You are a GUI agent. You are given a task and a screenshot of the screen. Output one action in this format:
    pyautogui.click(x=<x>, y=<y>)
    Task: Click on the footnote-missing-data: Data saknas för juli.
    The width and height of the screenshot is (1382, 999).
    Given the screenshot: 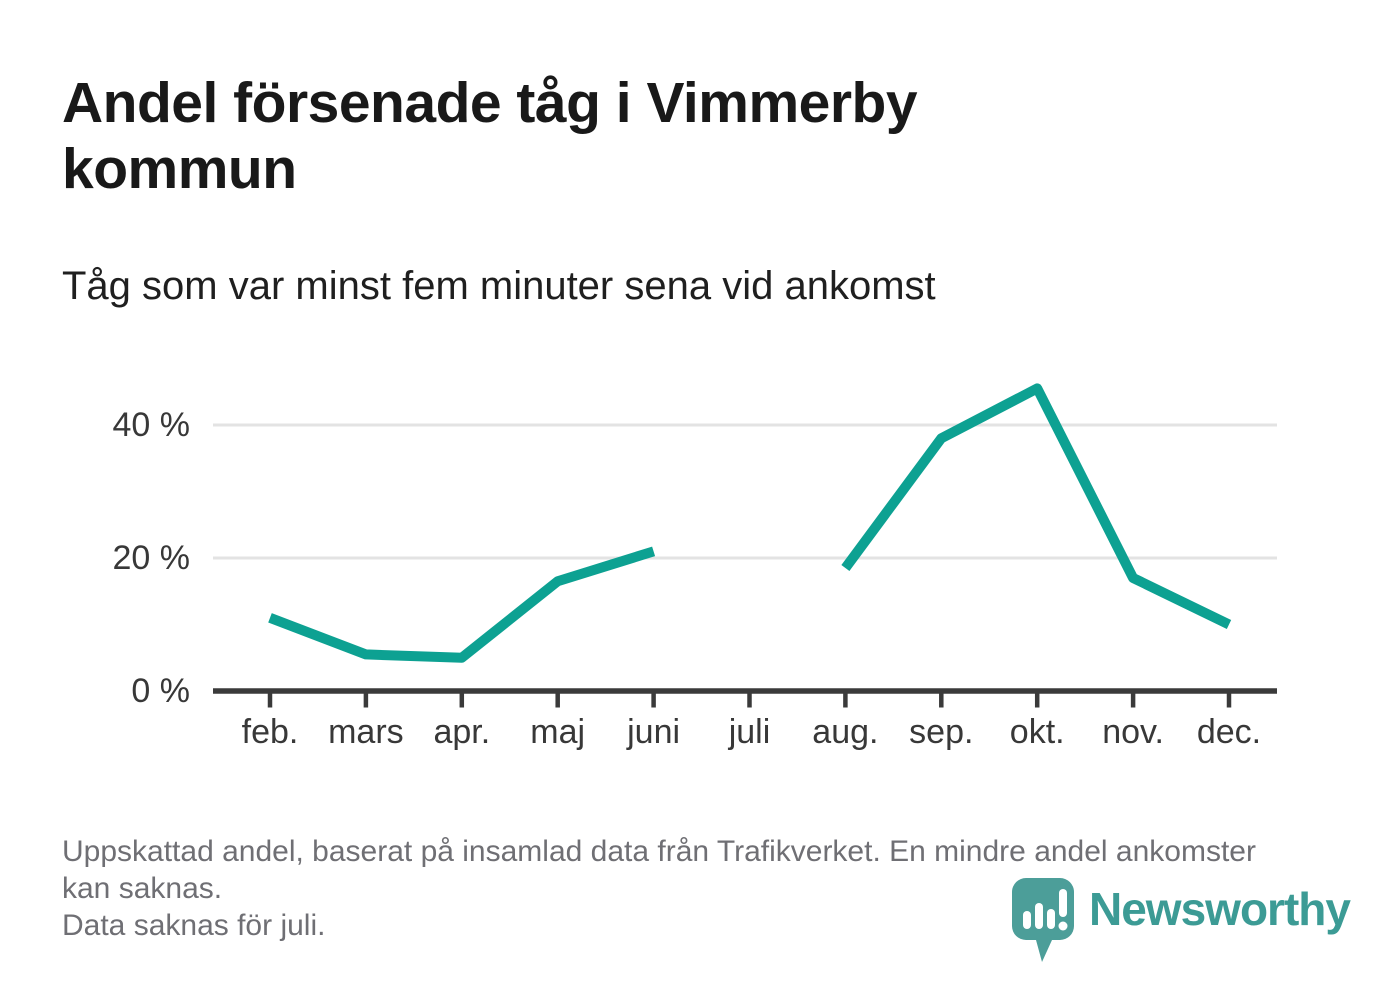 What is the action you would take?
    pyautogui.click(x=194, y=925)
    